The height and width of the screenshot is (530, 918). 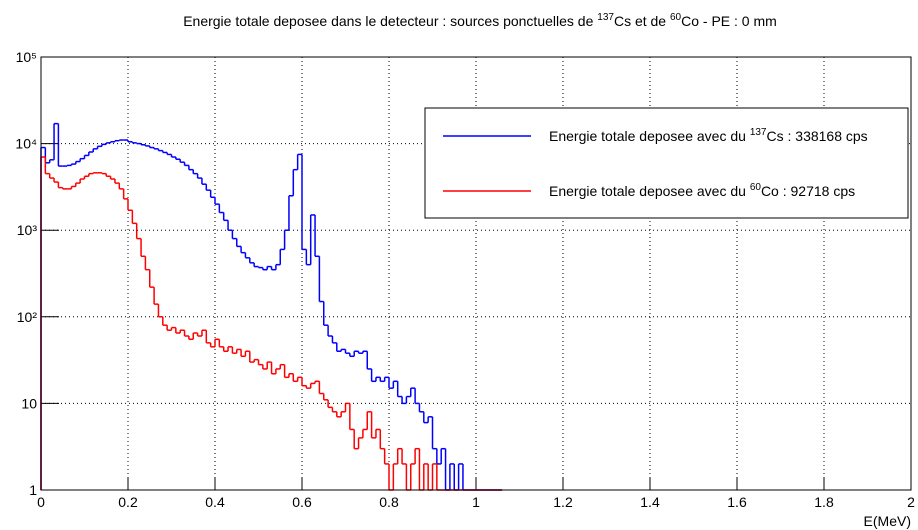 I want to click on x-tick-label: 1.6, so click(x=737, y=502).